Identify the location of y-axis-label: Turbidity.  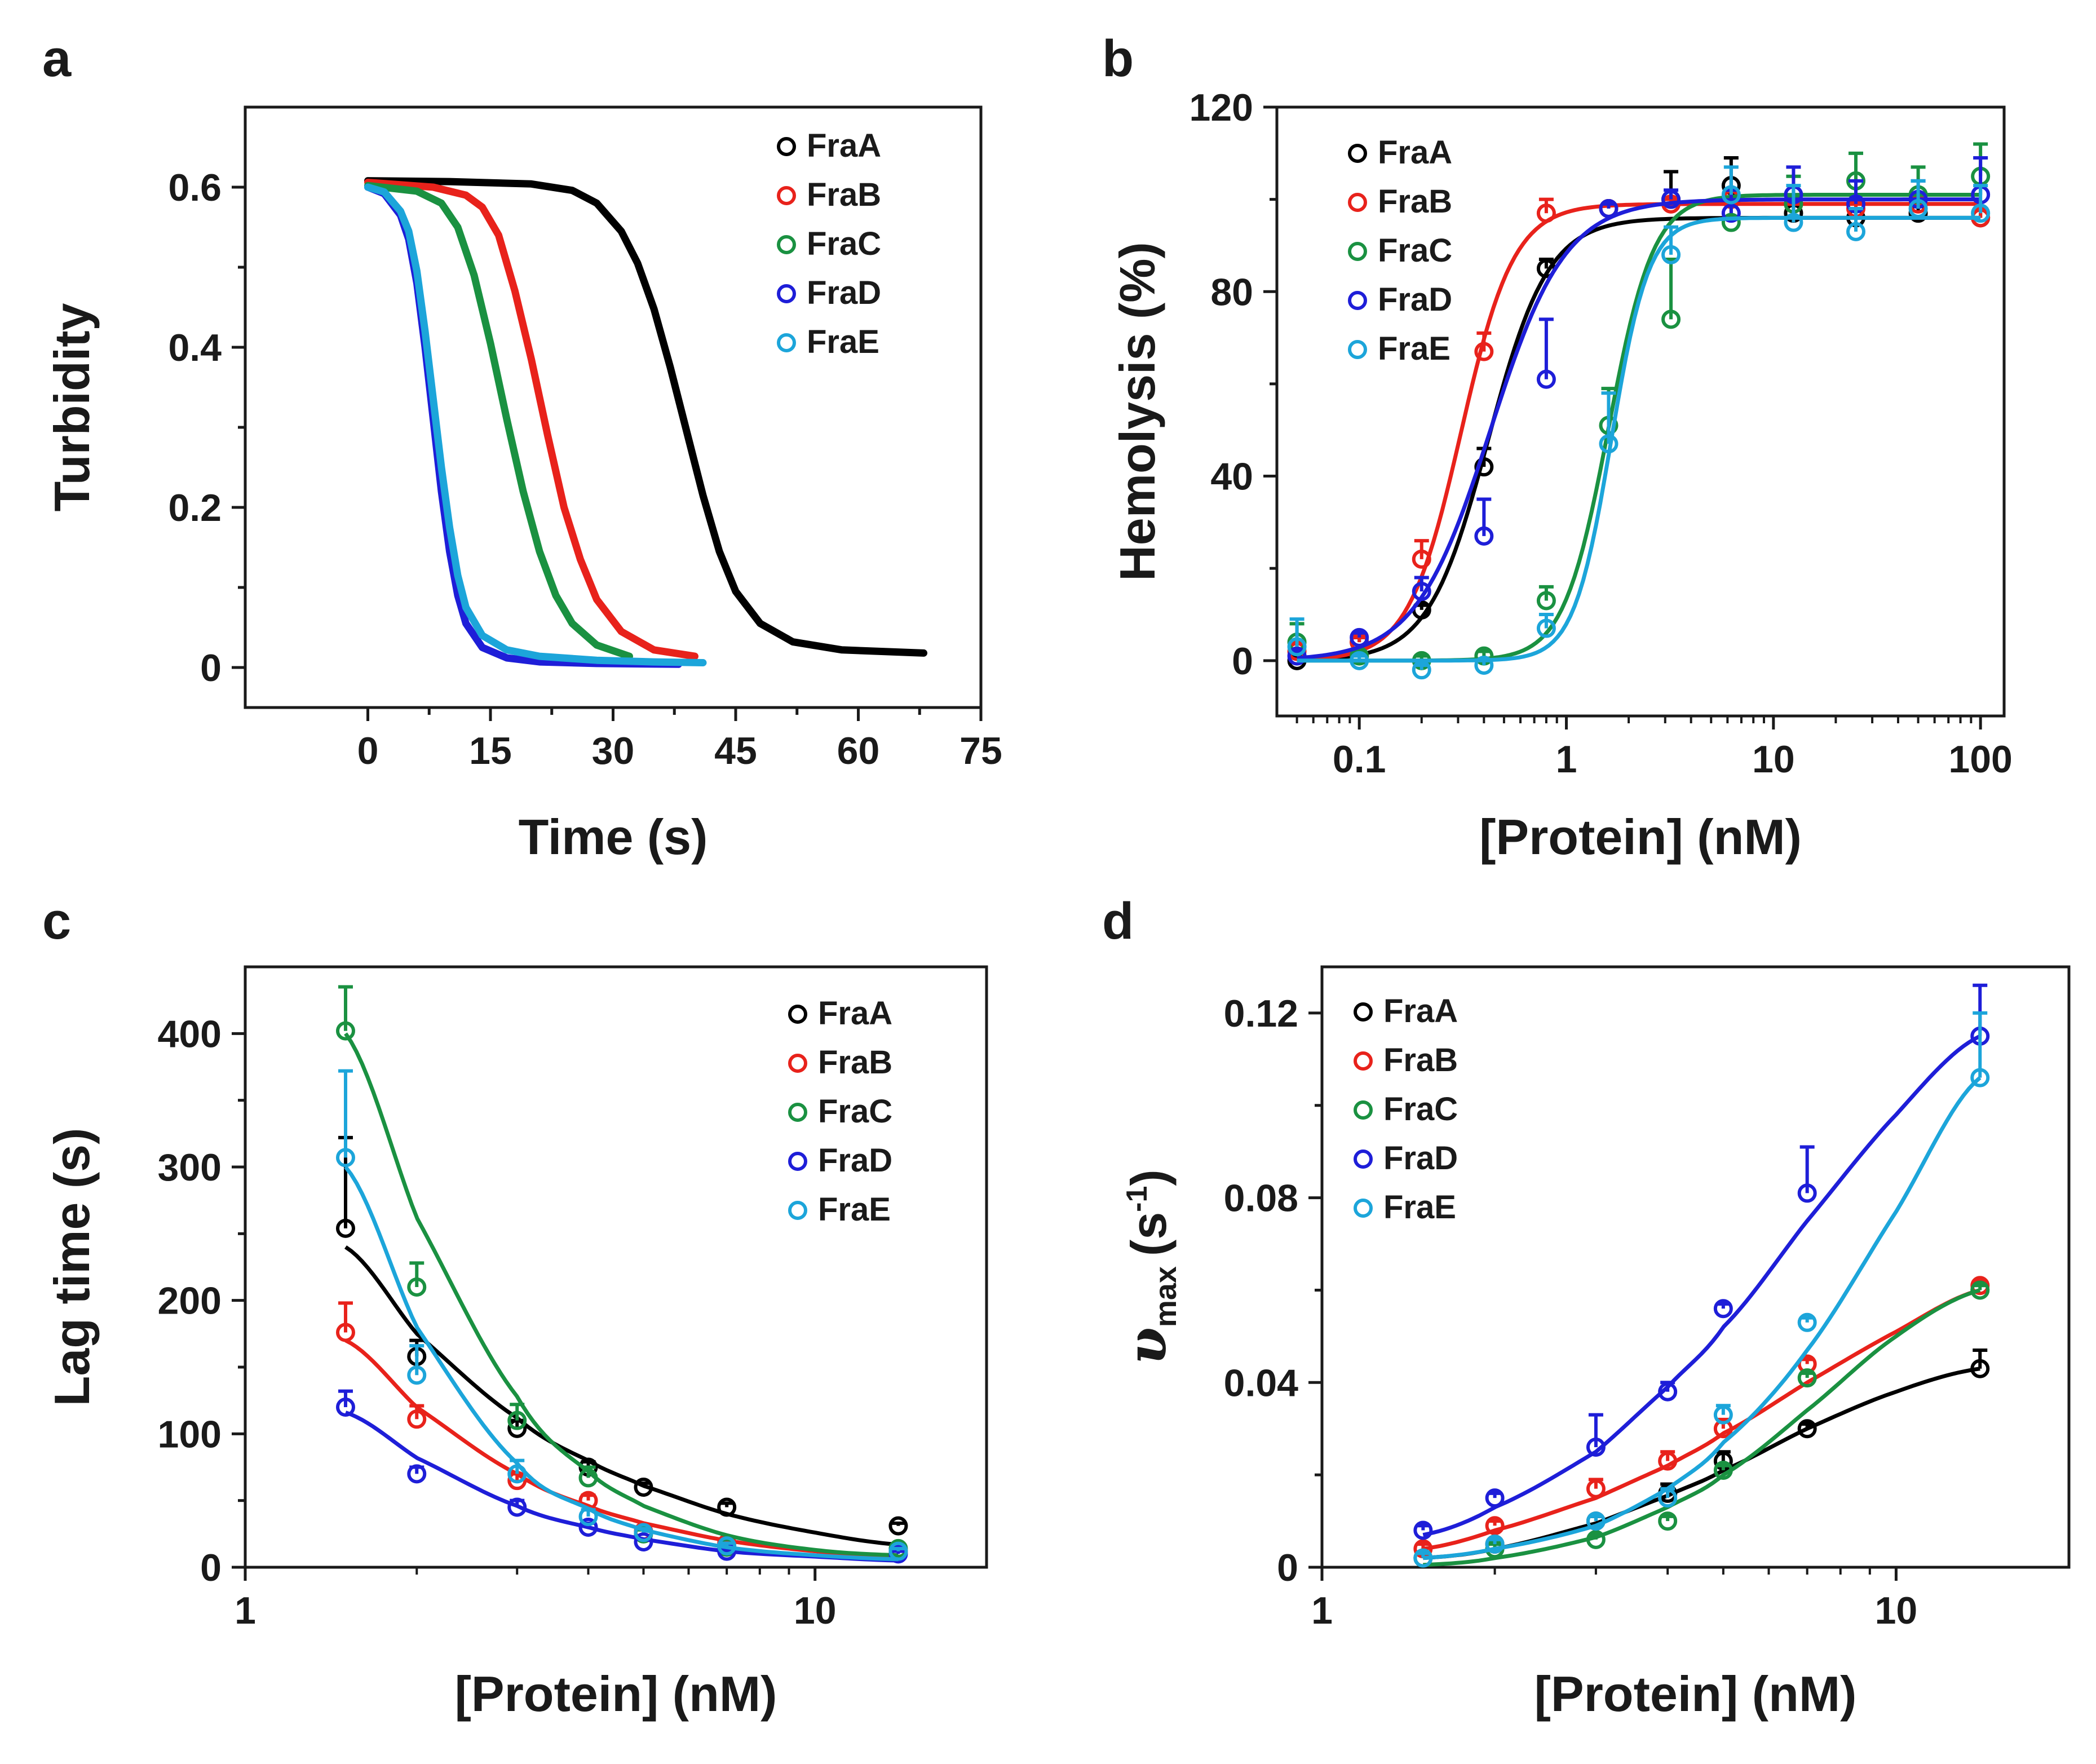
(72, 407).